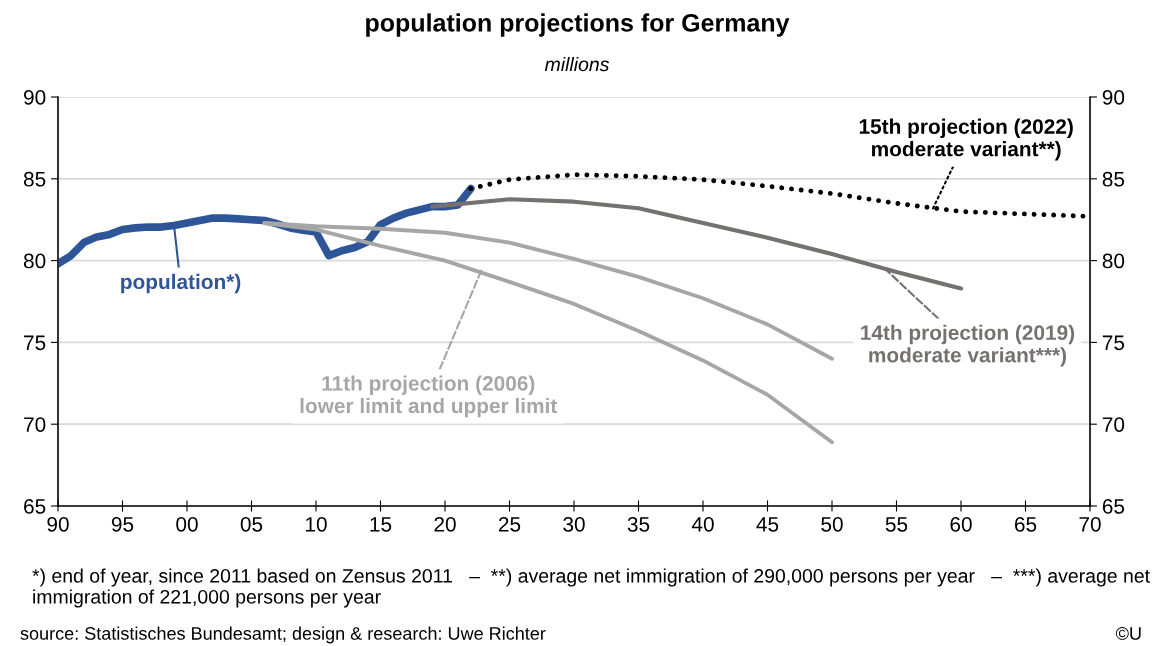 This screenshot has height=646, width=1154. What do you see at coordinates (968, 345) in the screenshot?
I see `annotation: 14th projection (2019) moderate variant***)` at bounding box center [968, 345].